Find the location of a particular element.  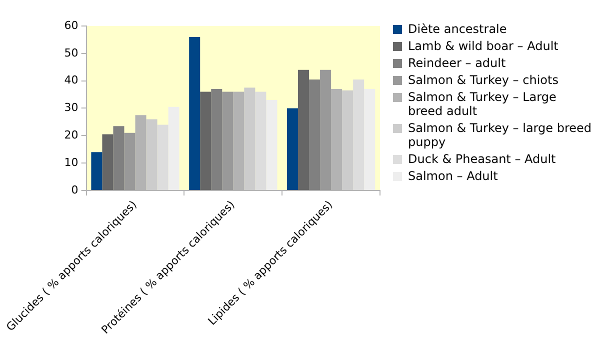

legend-label: Reindeer – adult is located at coordinates (457, 63).